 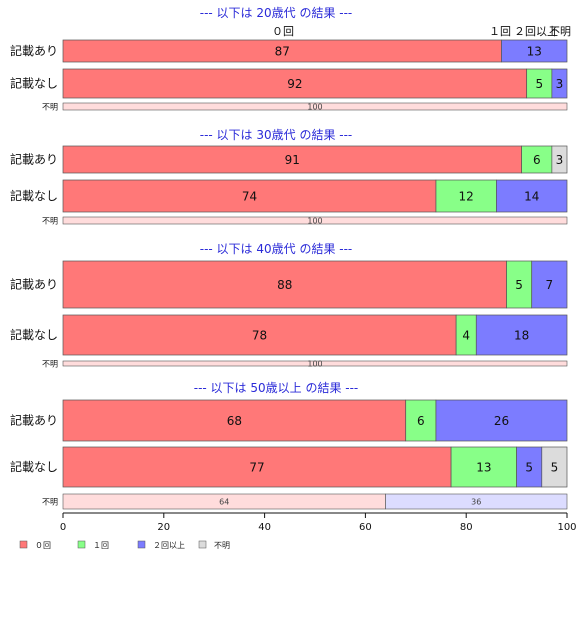 What do you see at coordinates (63, 527) in the screenshot?
I see `x-tick-label: 0` at bounding box center [63, 527].